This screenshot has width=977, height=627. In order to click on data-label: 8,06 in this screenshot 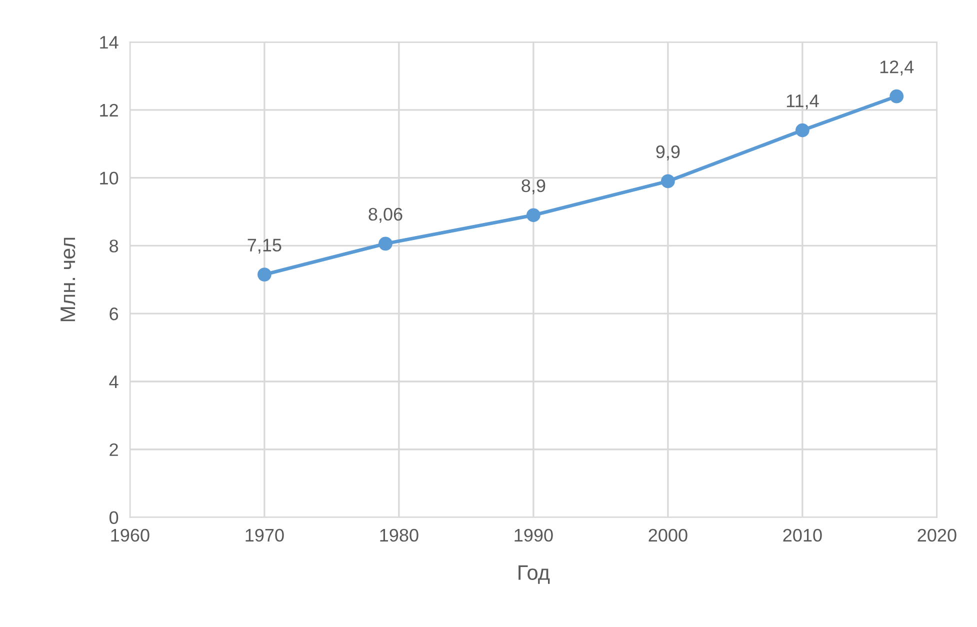, I will do `click(385, 215)`.